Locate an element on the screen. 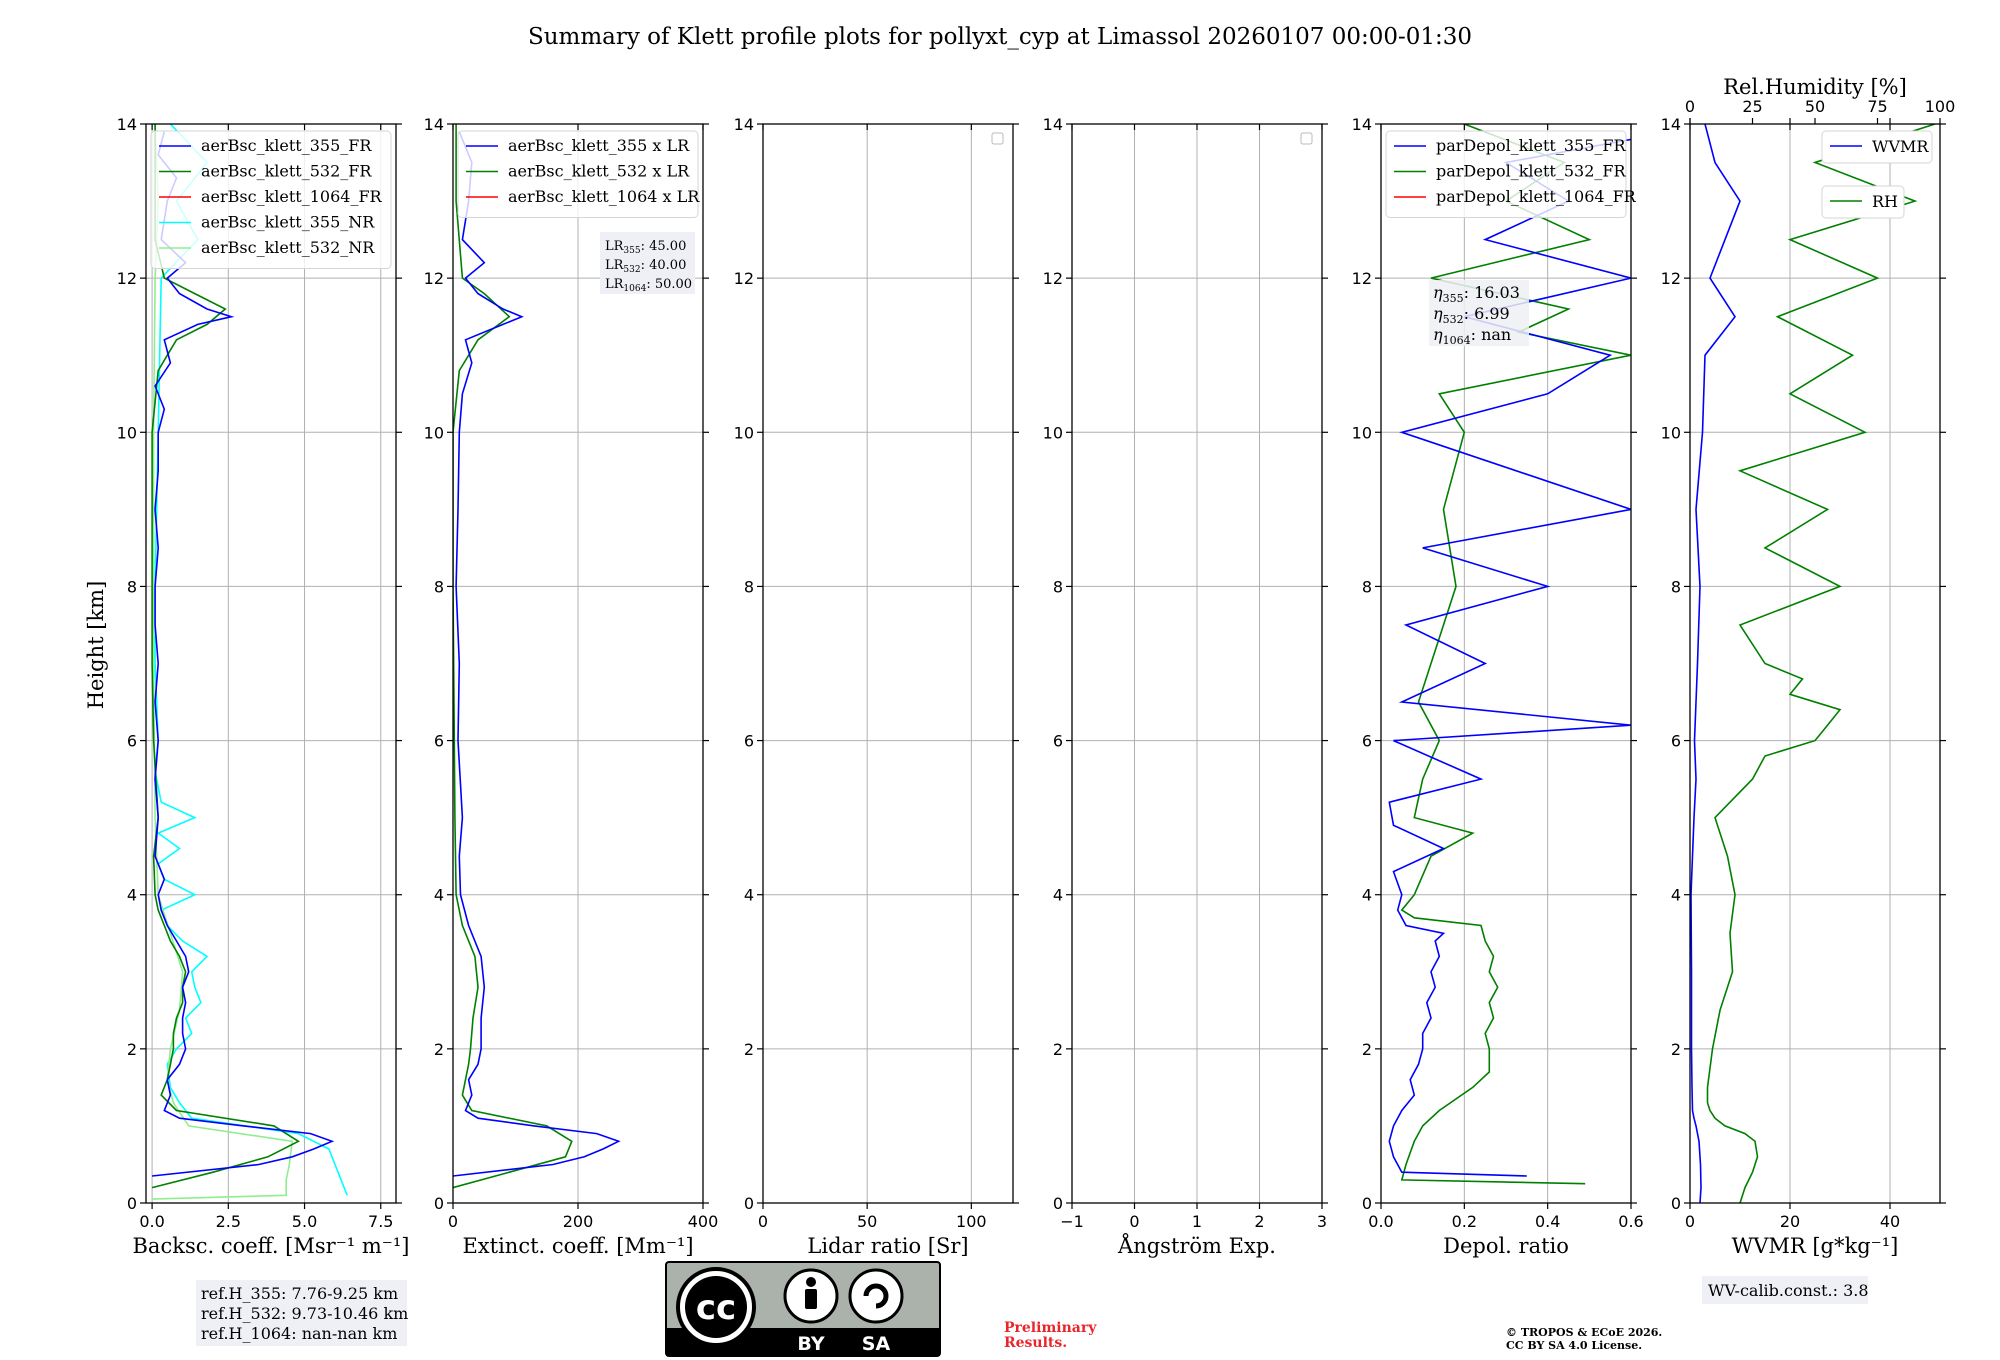  series-aerbsc-klett-532-x-lr is located at coordinates (513, 656).